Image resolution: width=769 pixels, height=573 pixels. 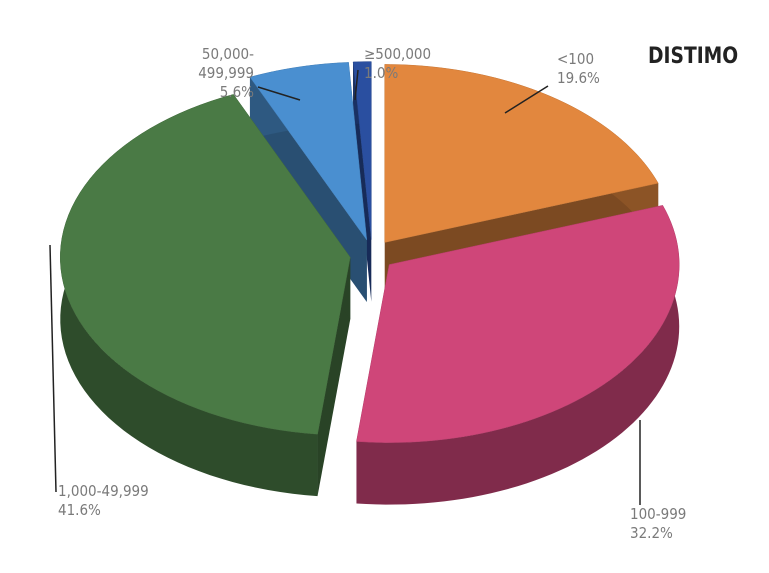 What do you see at coordinates (651, 533) in the screenshot?
I see `value-label: 32.2%` at bounding box center [651, 533].